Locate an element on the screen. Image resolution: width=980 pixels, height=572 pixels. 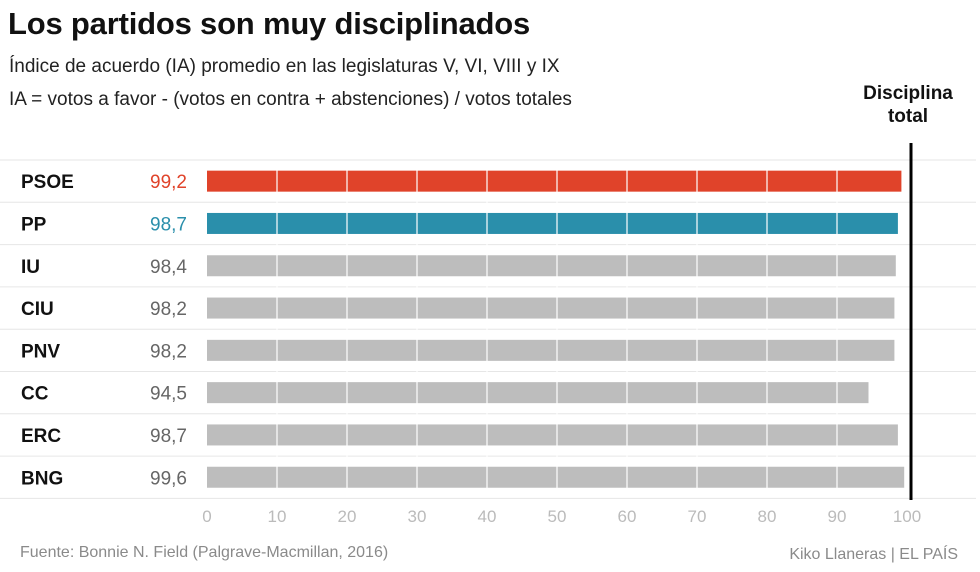
party-label: ERC is located at coordinates (41, 436).